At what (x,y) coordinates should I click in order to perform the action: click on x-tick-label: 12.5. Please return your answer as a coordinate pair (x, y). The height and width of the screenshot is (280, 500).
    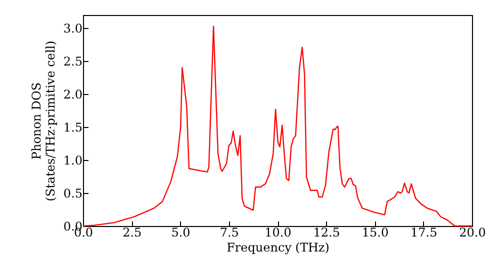
    Looking at the image, I should click on (326, 233).